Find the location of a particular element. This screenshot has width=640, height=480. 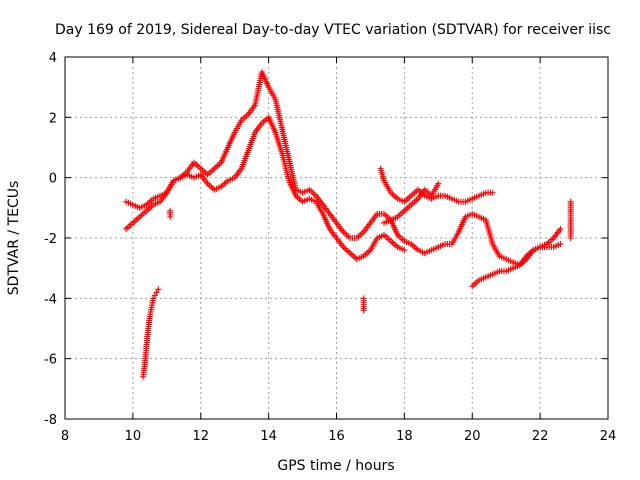

x-tick-label: 12 is located at coordinates (200, 436).